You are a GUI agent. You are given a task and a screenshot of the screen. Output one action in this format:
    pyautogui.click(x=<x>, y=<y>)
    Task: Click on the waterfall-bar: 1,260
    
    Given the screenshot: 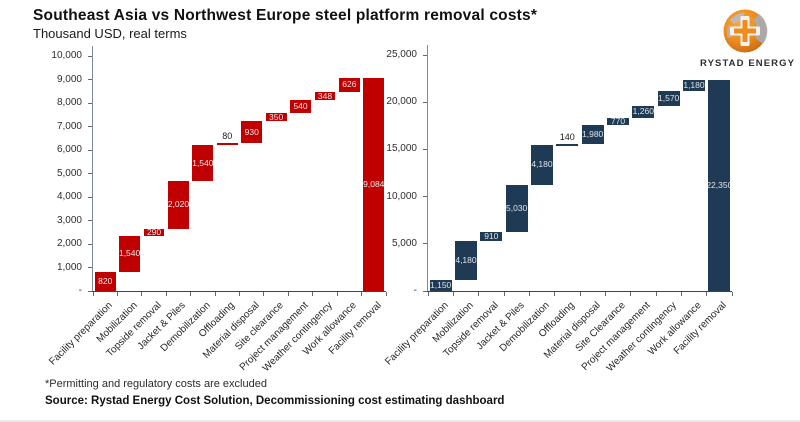 What is the action you would take?
    pyautogui.click(x=643, y=111)
    